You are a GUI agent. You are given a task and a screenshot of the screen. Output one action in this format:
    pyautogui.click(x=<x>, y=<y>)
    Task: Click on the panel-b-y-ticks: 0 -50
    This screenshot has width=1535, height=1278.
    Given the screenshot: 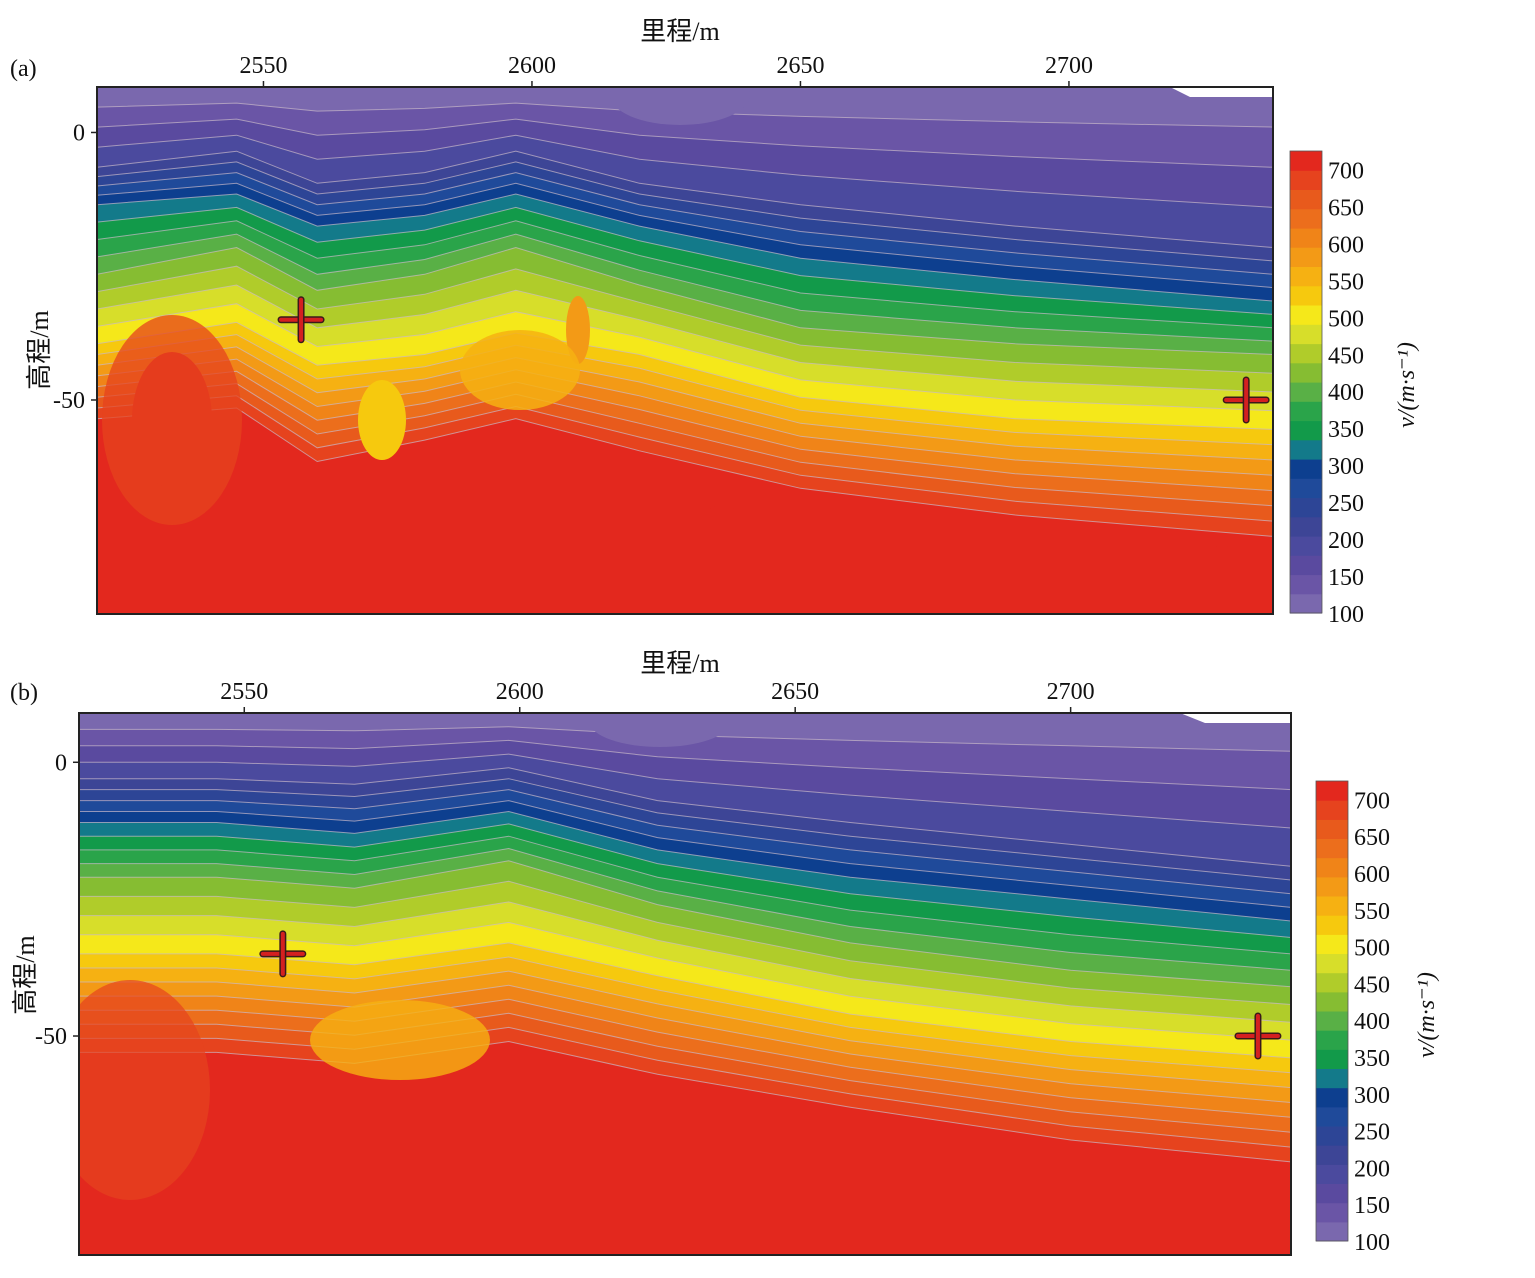 What is the action you would take?
    pyautogui.click(x=57, y=900)
    